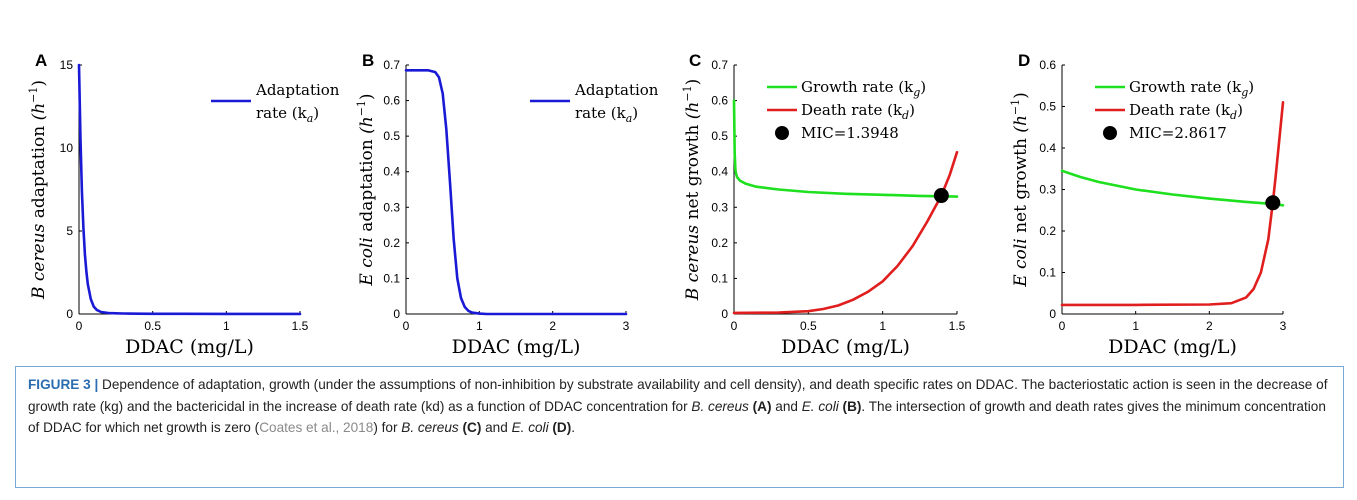  Describe the element at coordinates (882, 326) in the screenshot. I see `x-tick-label-c: 1` at that location.